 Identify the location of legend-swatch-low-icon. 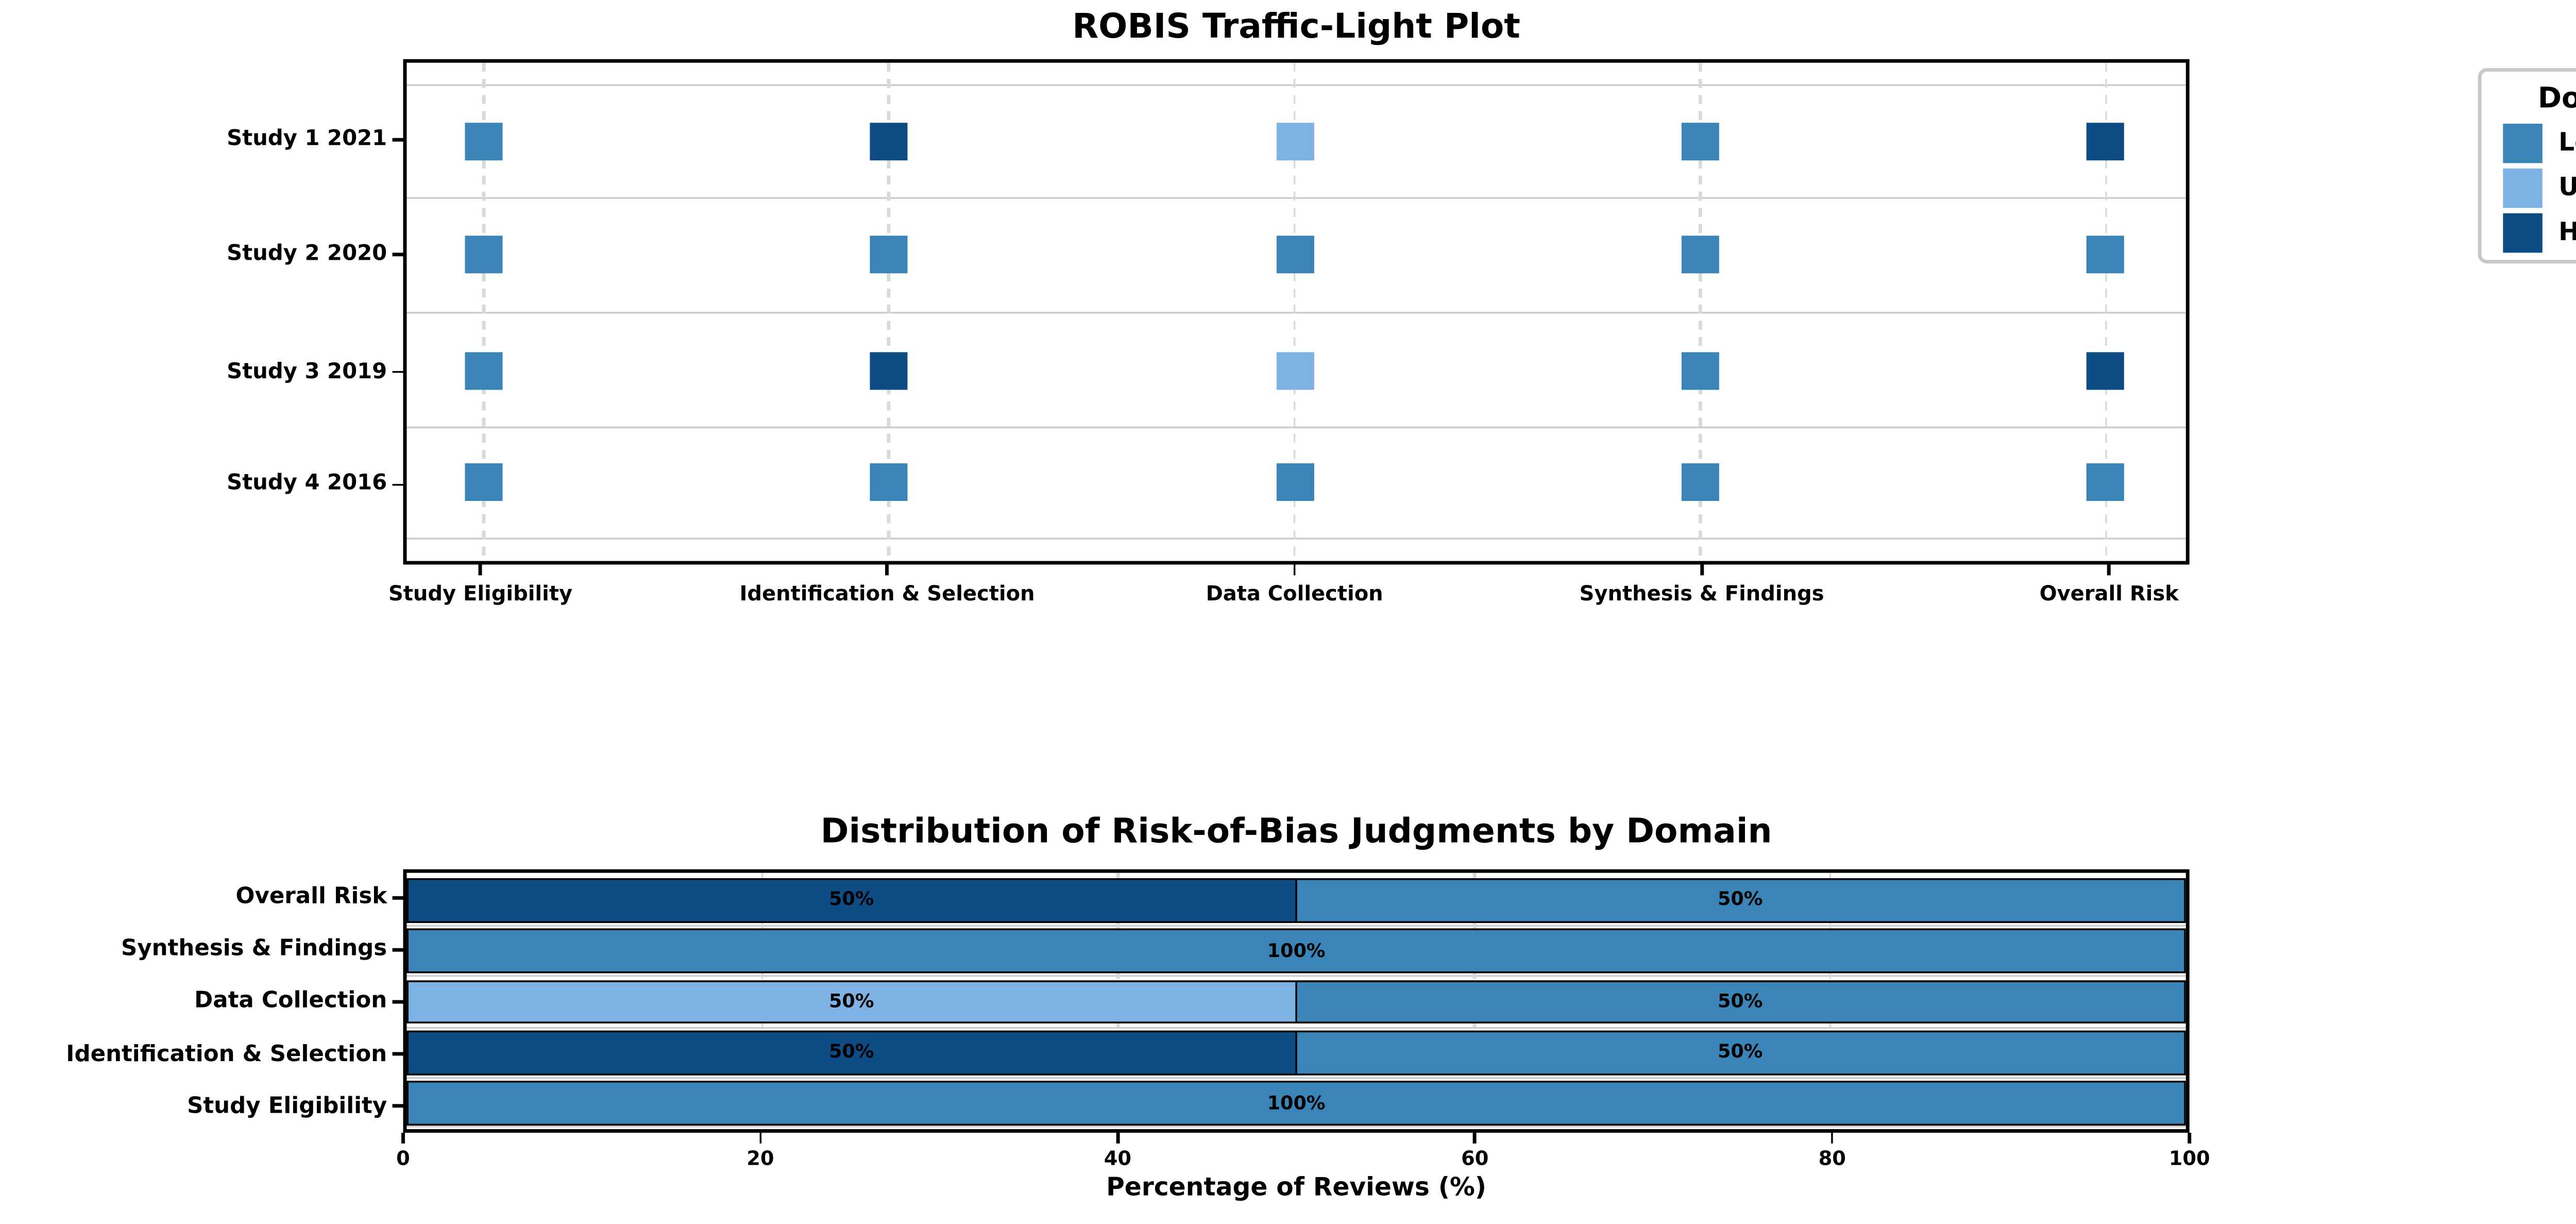
(2523, 143).